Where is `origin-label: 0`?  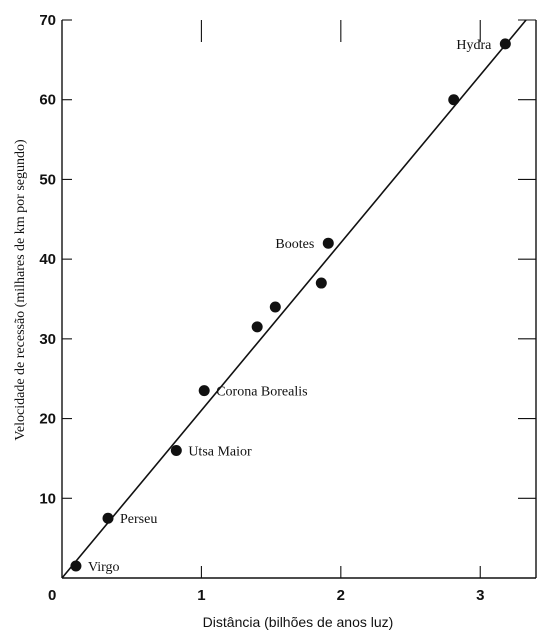
origin-label: 0 is located at coordinates (52, 595).